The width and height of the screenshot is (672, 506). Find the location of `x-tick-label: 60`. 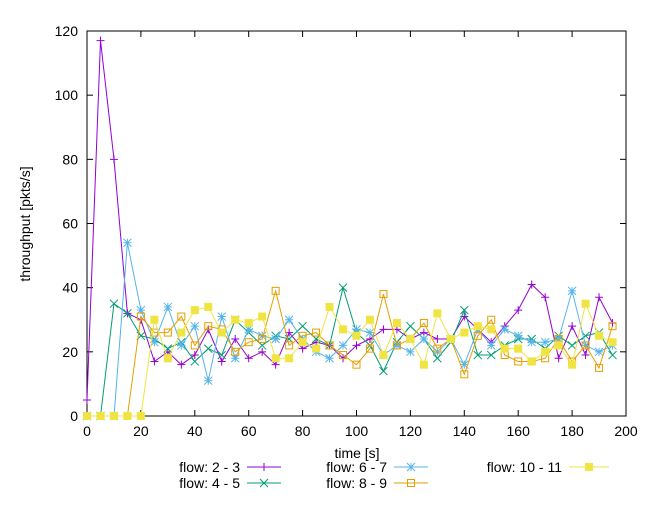

x-tick-label: 60 is located at coordinates (249, 431).